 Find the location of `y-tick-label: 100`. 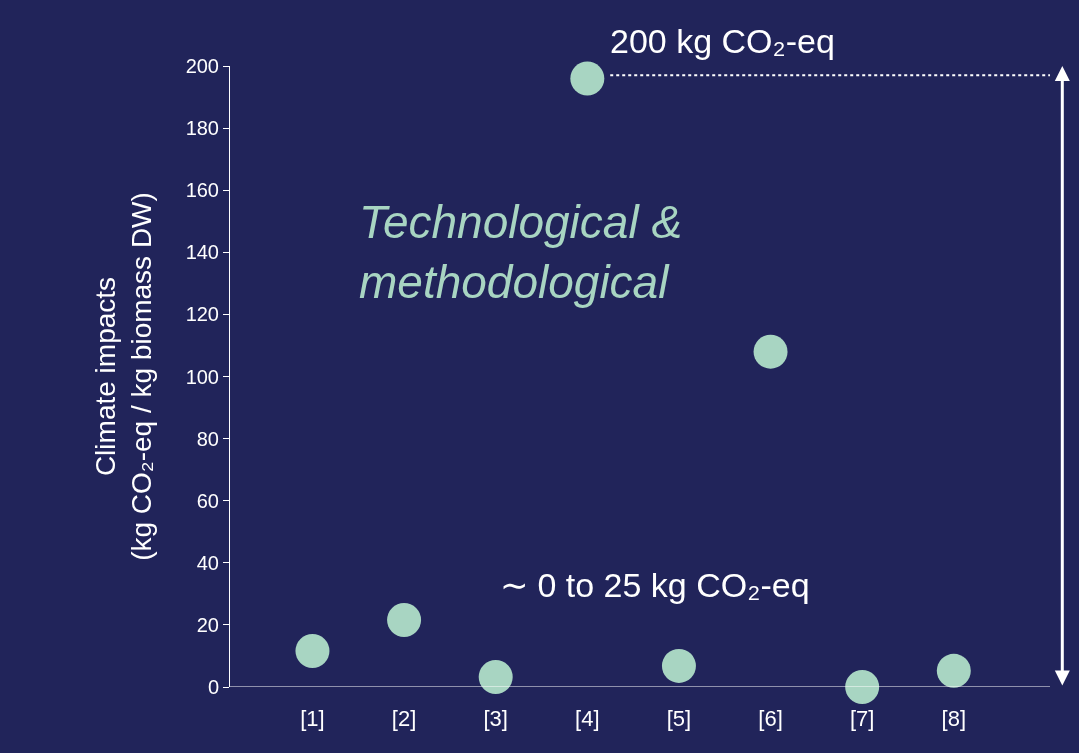

y-tick-label: 100 is located at coordinates (202, 376).